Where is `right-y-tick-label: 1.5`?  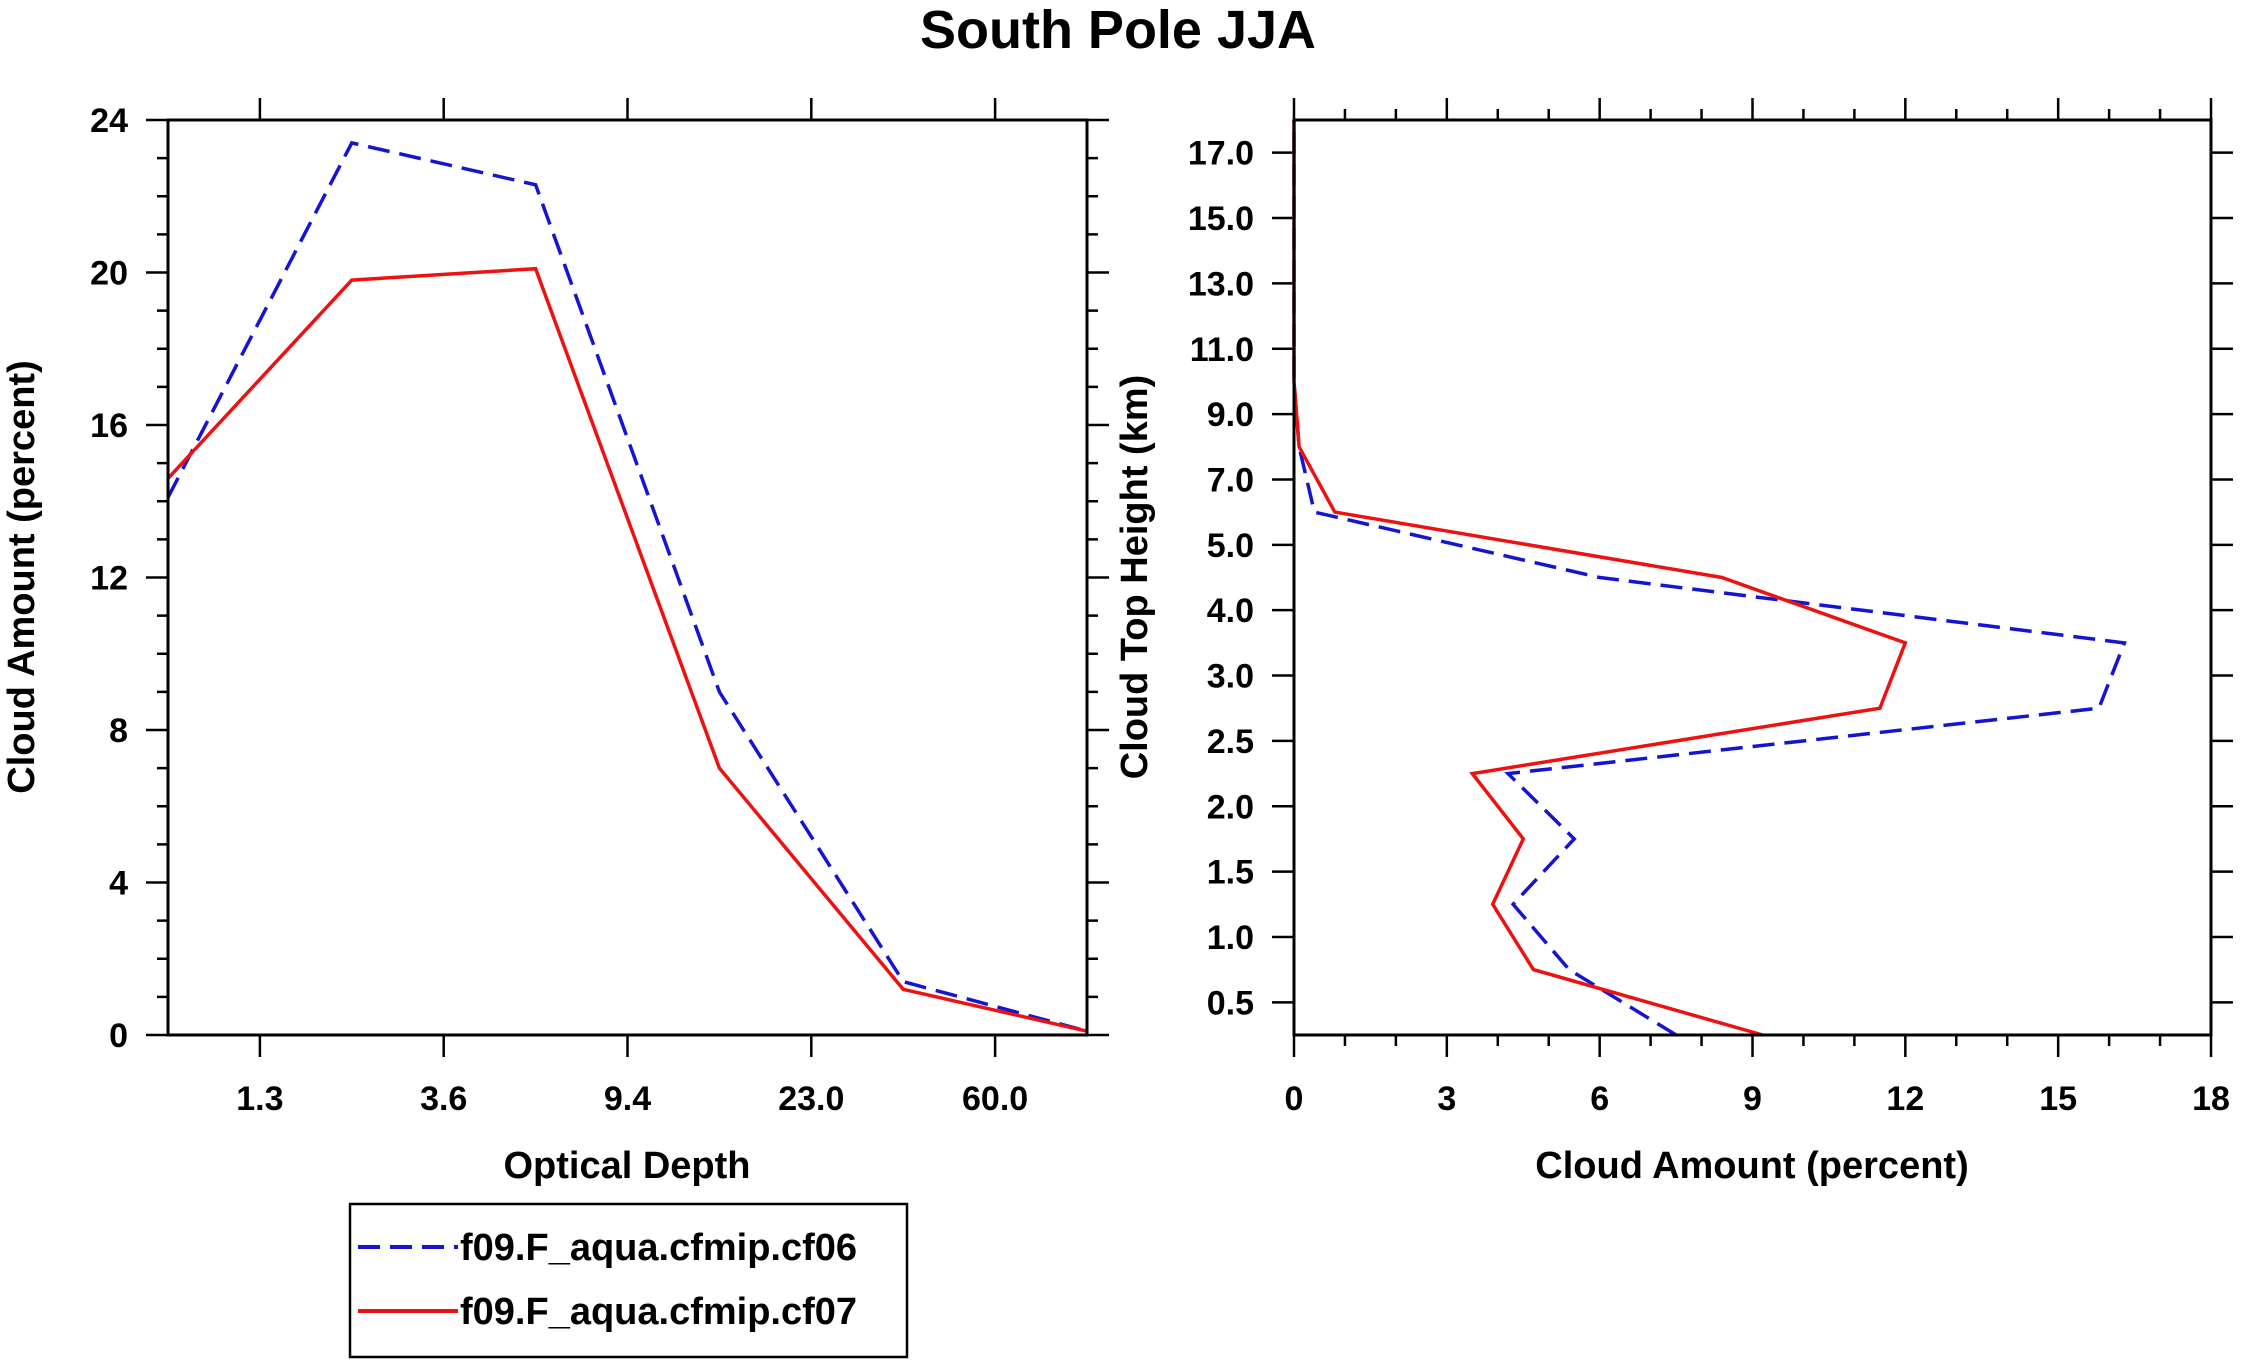 right-y-tick-label: 1.5 is located at coordinates (1230, 873).